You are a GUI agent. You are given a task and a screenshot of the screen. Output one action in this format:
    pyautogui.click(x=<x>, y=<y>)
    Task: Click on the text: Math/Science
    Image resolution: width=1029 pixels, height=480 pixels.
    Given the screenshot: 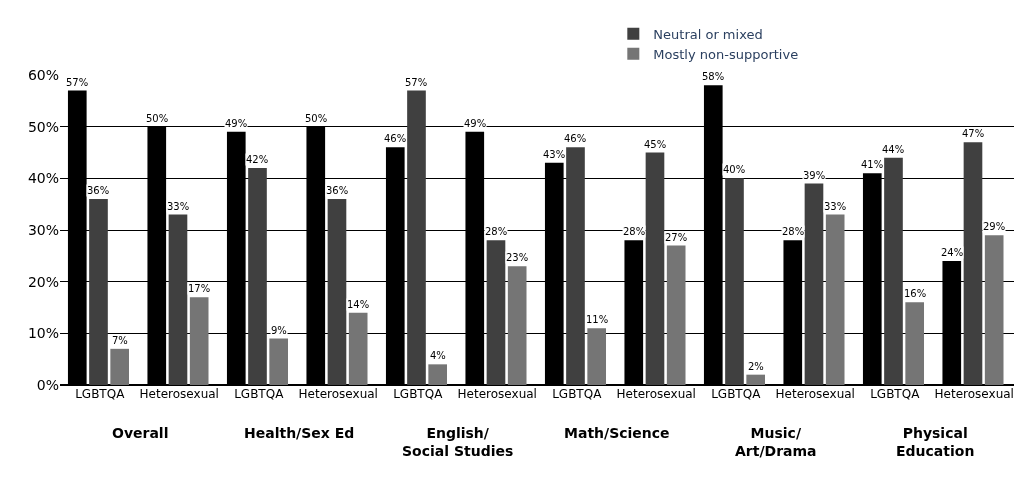 What is the action you would take?
    pyautogui.click(x=617, y=433)
    